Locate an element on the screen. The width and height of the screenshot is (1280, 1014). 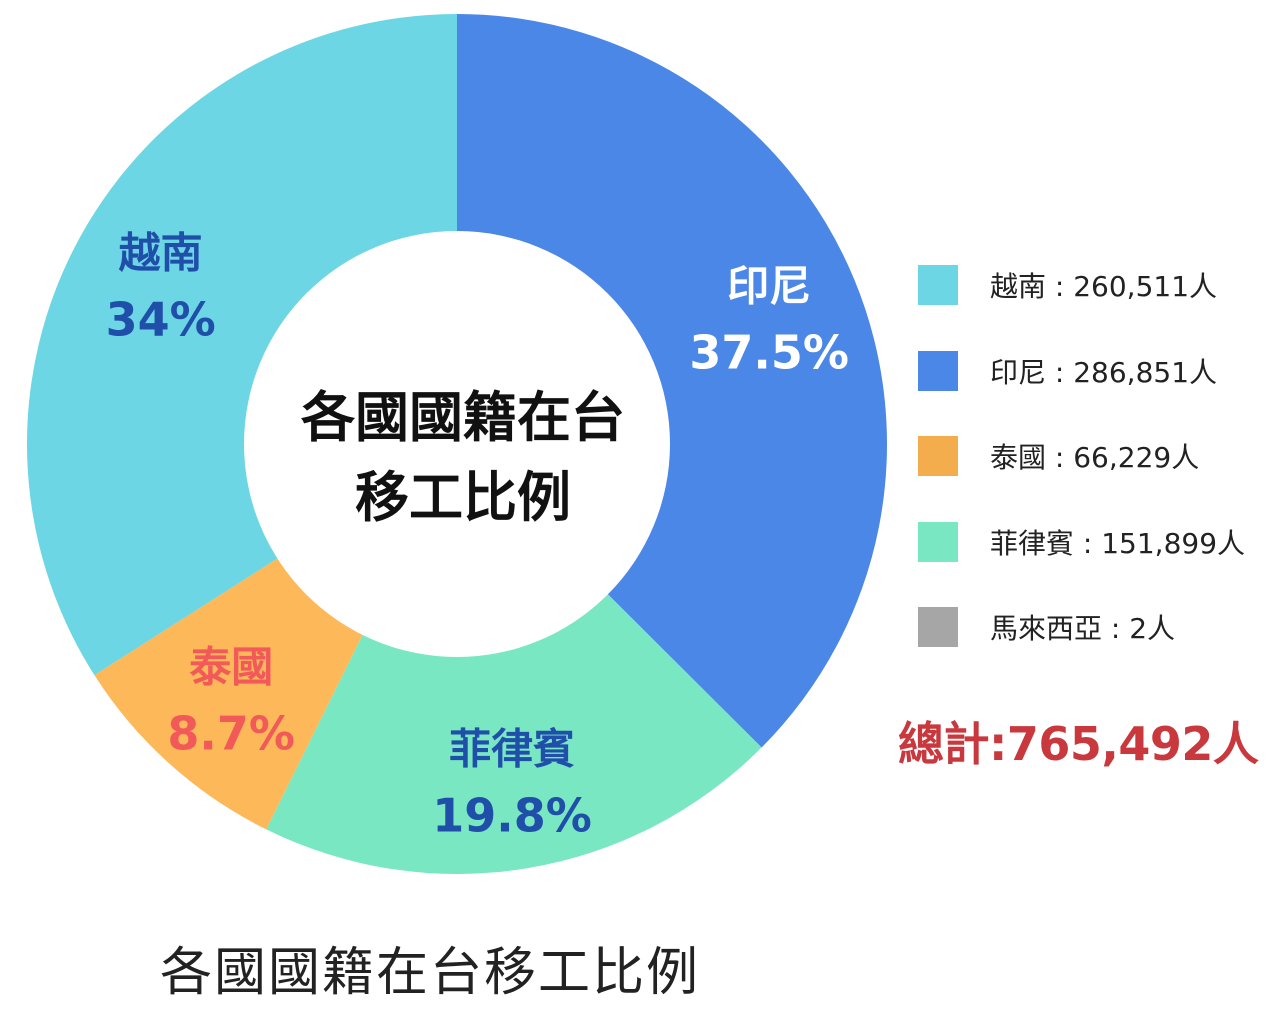
legend-item: 馬來西亞 : 2人 is located at coordinates (1093, 627).